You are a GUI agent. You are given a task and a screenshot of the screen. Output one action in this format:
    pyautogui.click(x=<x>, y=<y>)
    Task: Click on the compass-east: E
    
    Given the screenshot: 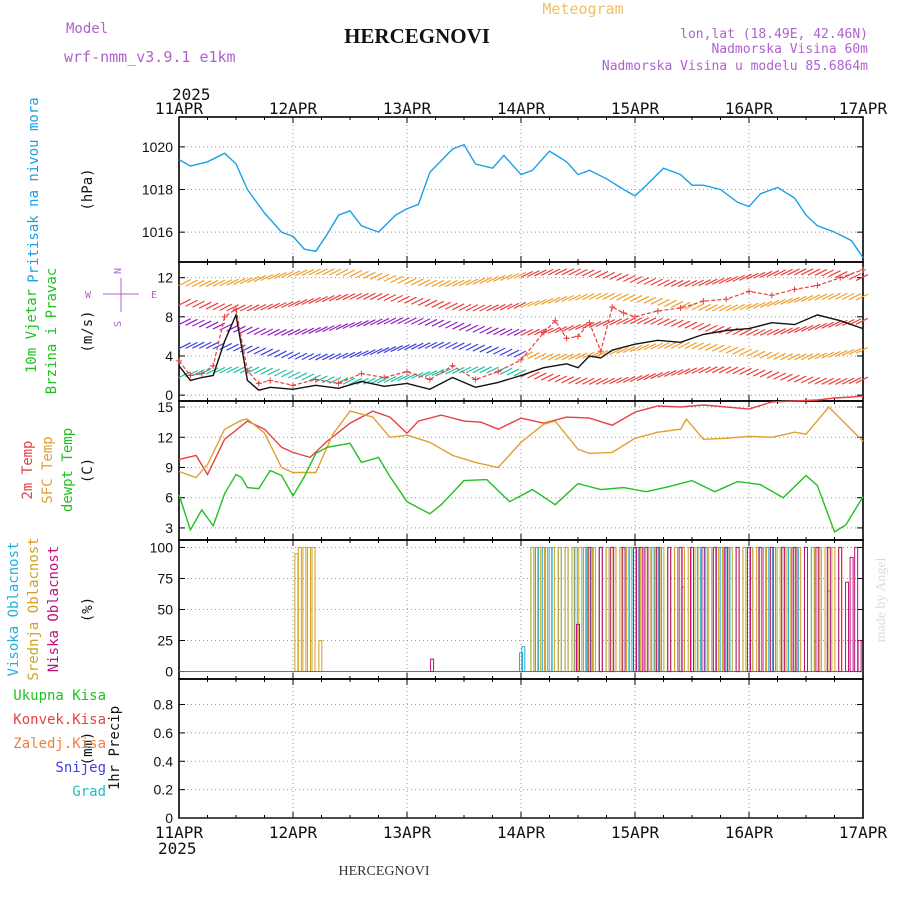 What is the action you would take?
    pyautogui.click(x=154, y=295)
    